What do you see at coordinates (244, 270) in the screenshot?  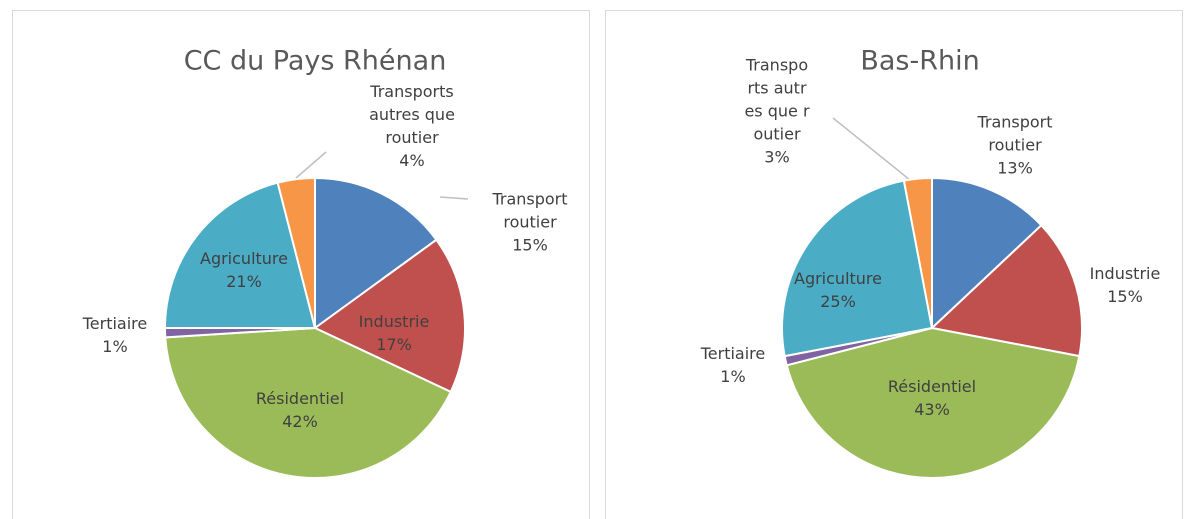 I see `slice-label: Agriculture 21%` at bounding box center [244, 270].